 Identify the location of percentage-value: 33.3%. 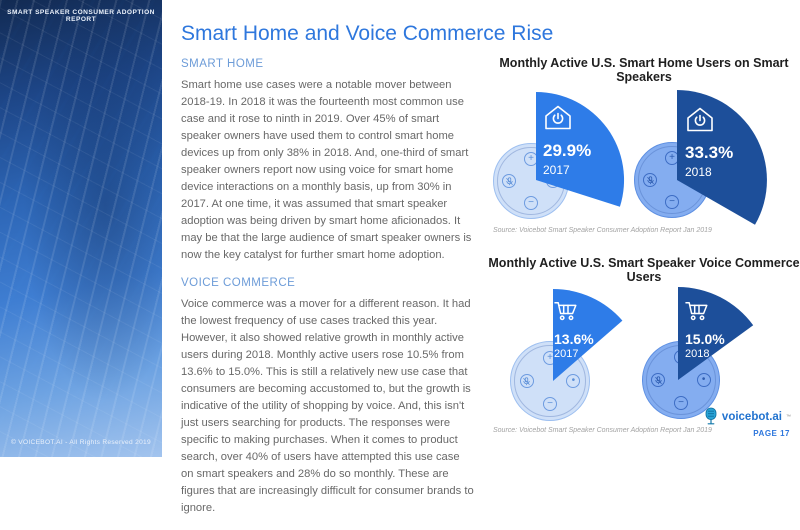
(709, 152).